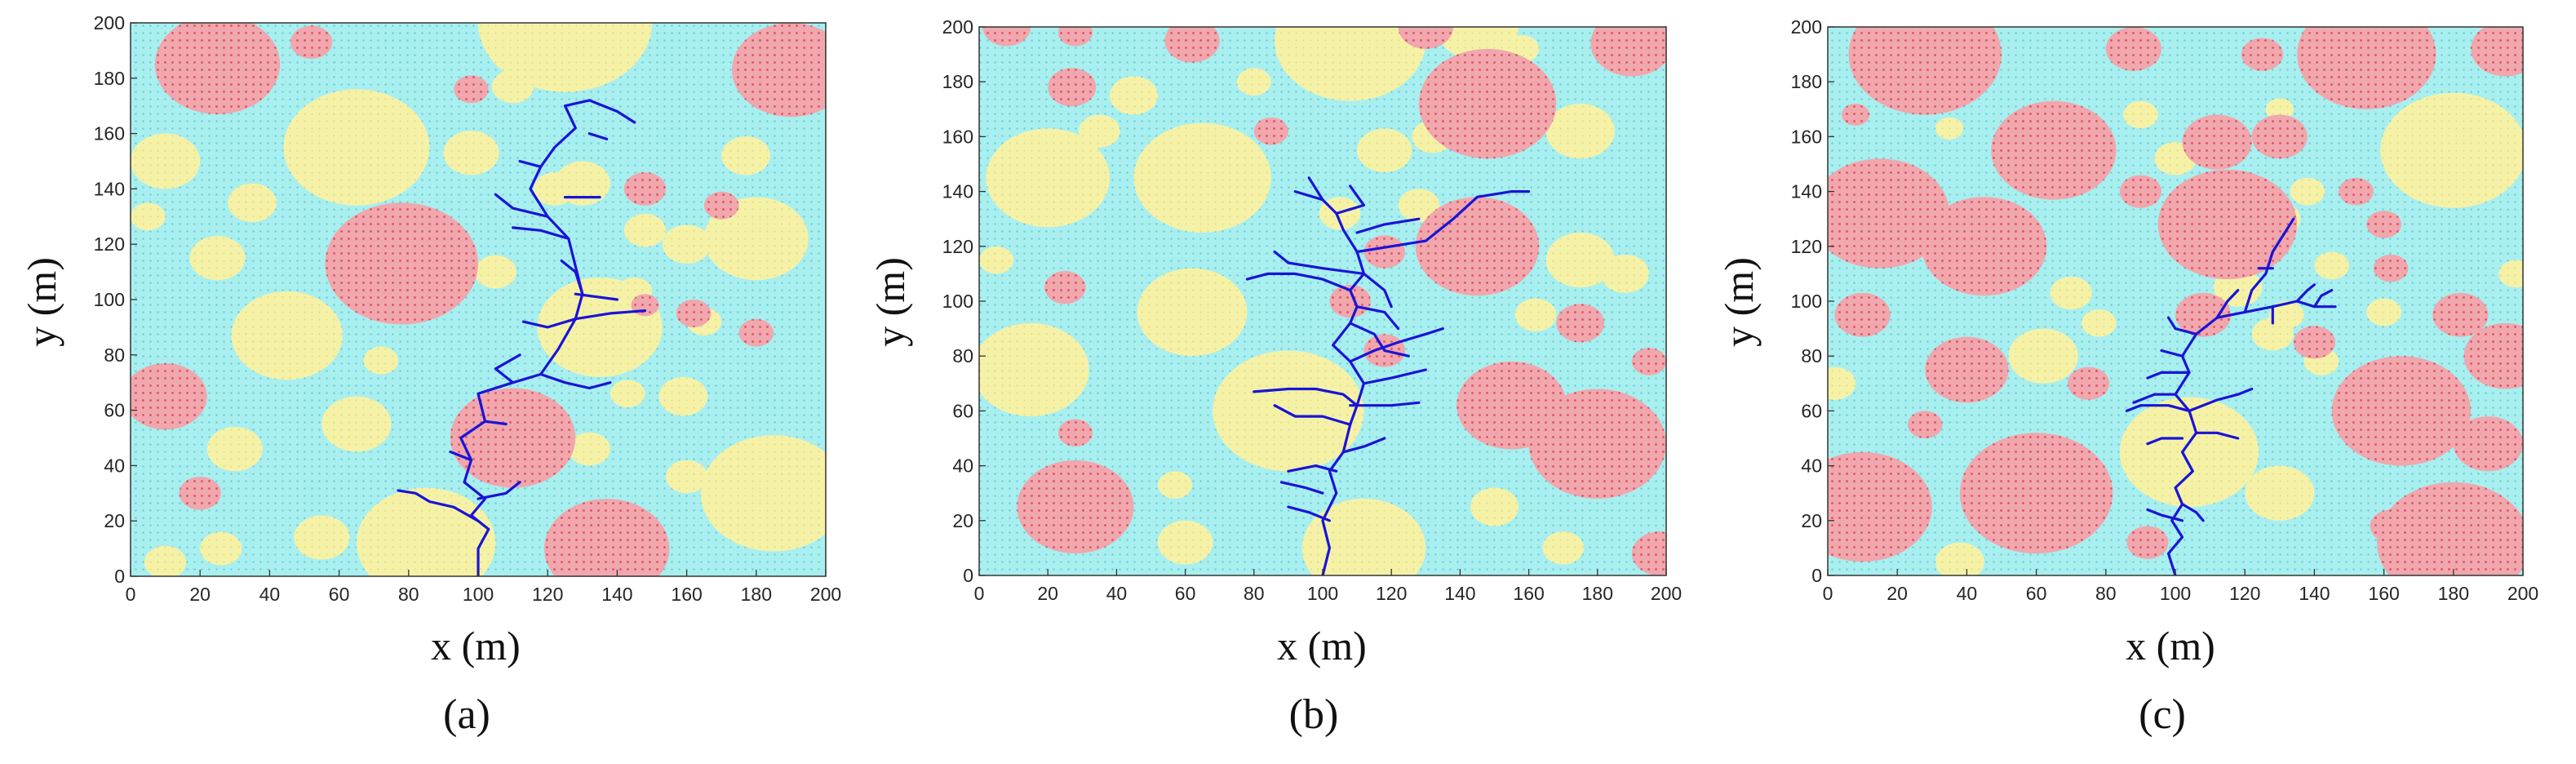 The width and height of the screenshot is (2576, 764). Describe the element at coordinates (962, 521) in the screenshot. I see `y-tick-label-b-20: 20` at that location.